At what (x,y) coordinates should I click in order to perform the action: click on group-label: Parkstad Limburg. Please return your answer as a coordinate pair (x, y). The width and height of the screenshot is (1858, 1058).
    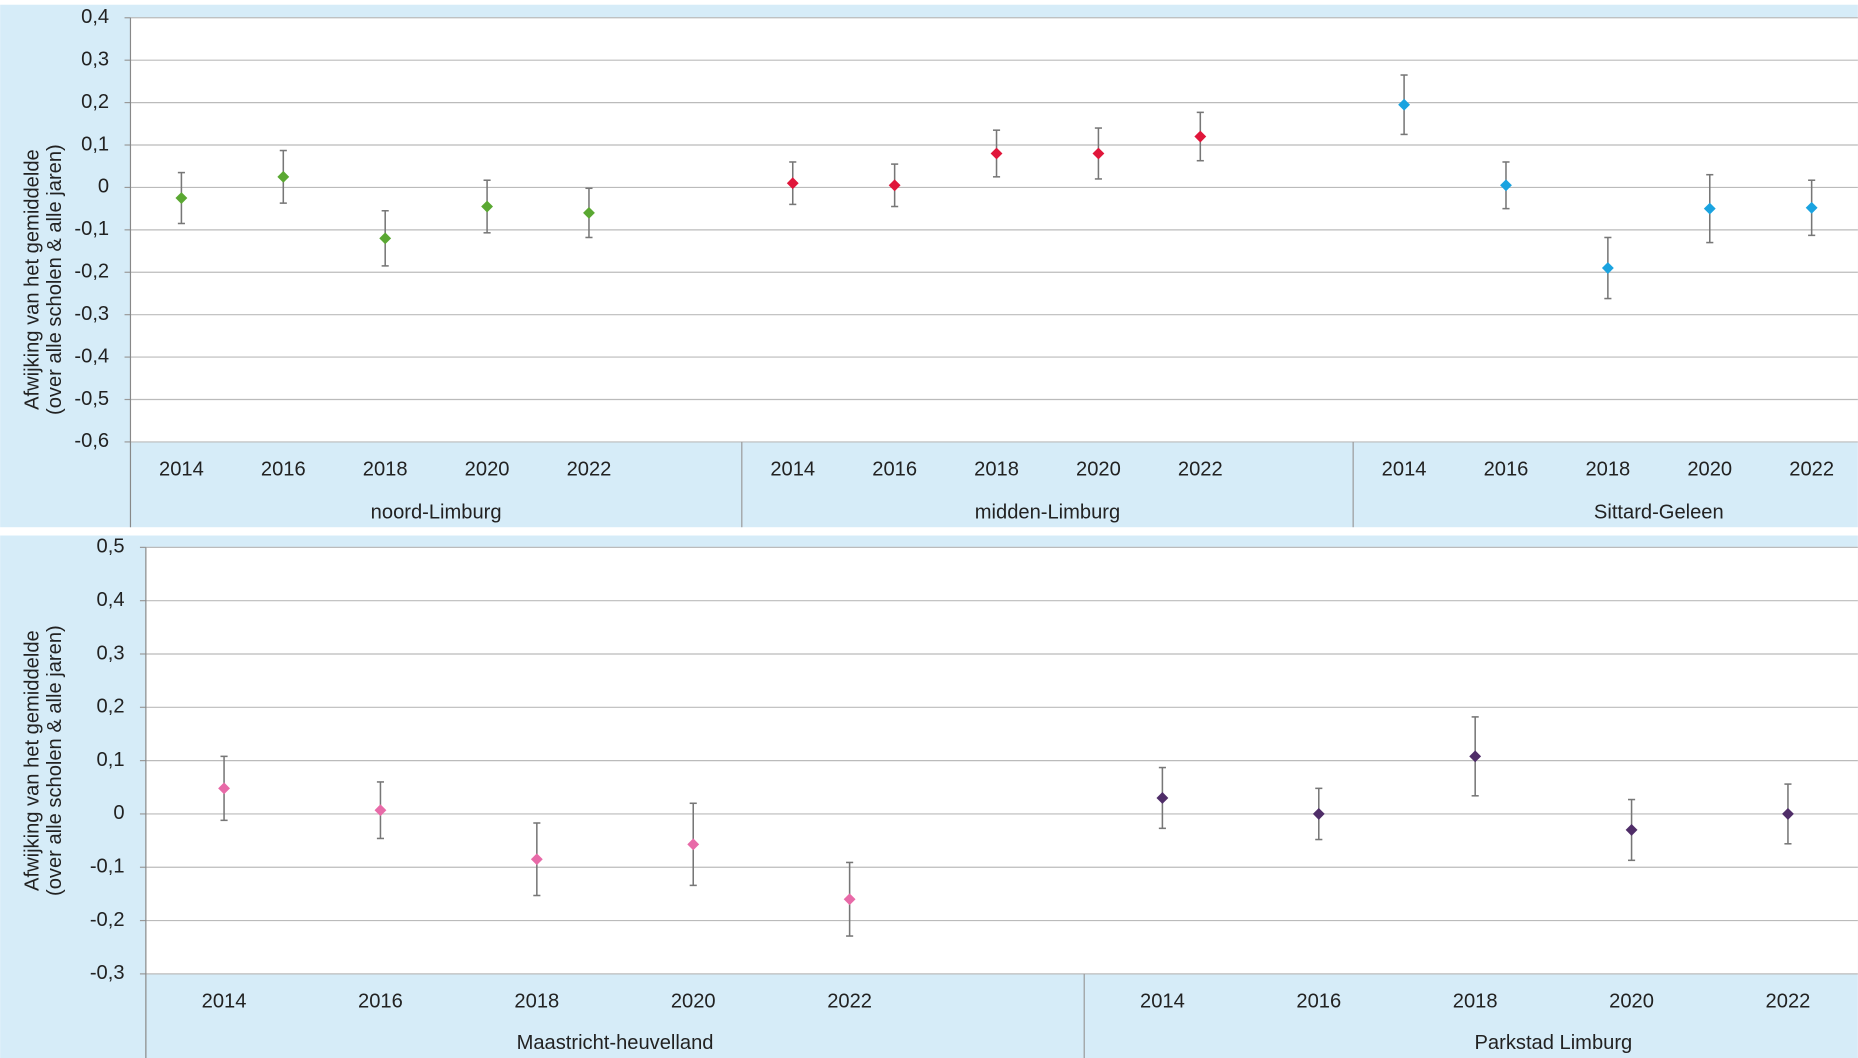
    Looking at the image, I should click on (1554, 1043).